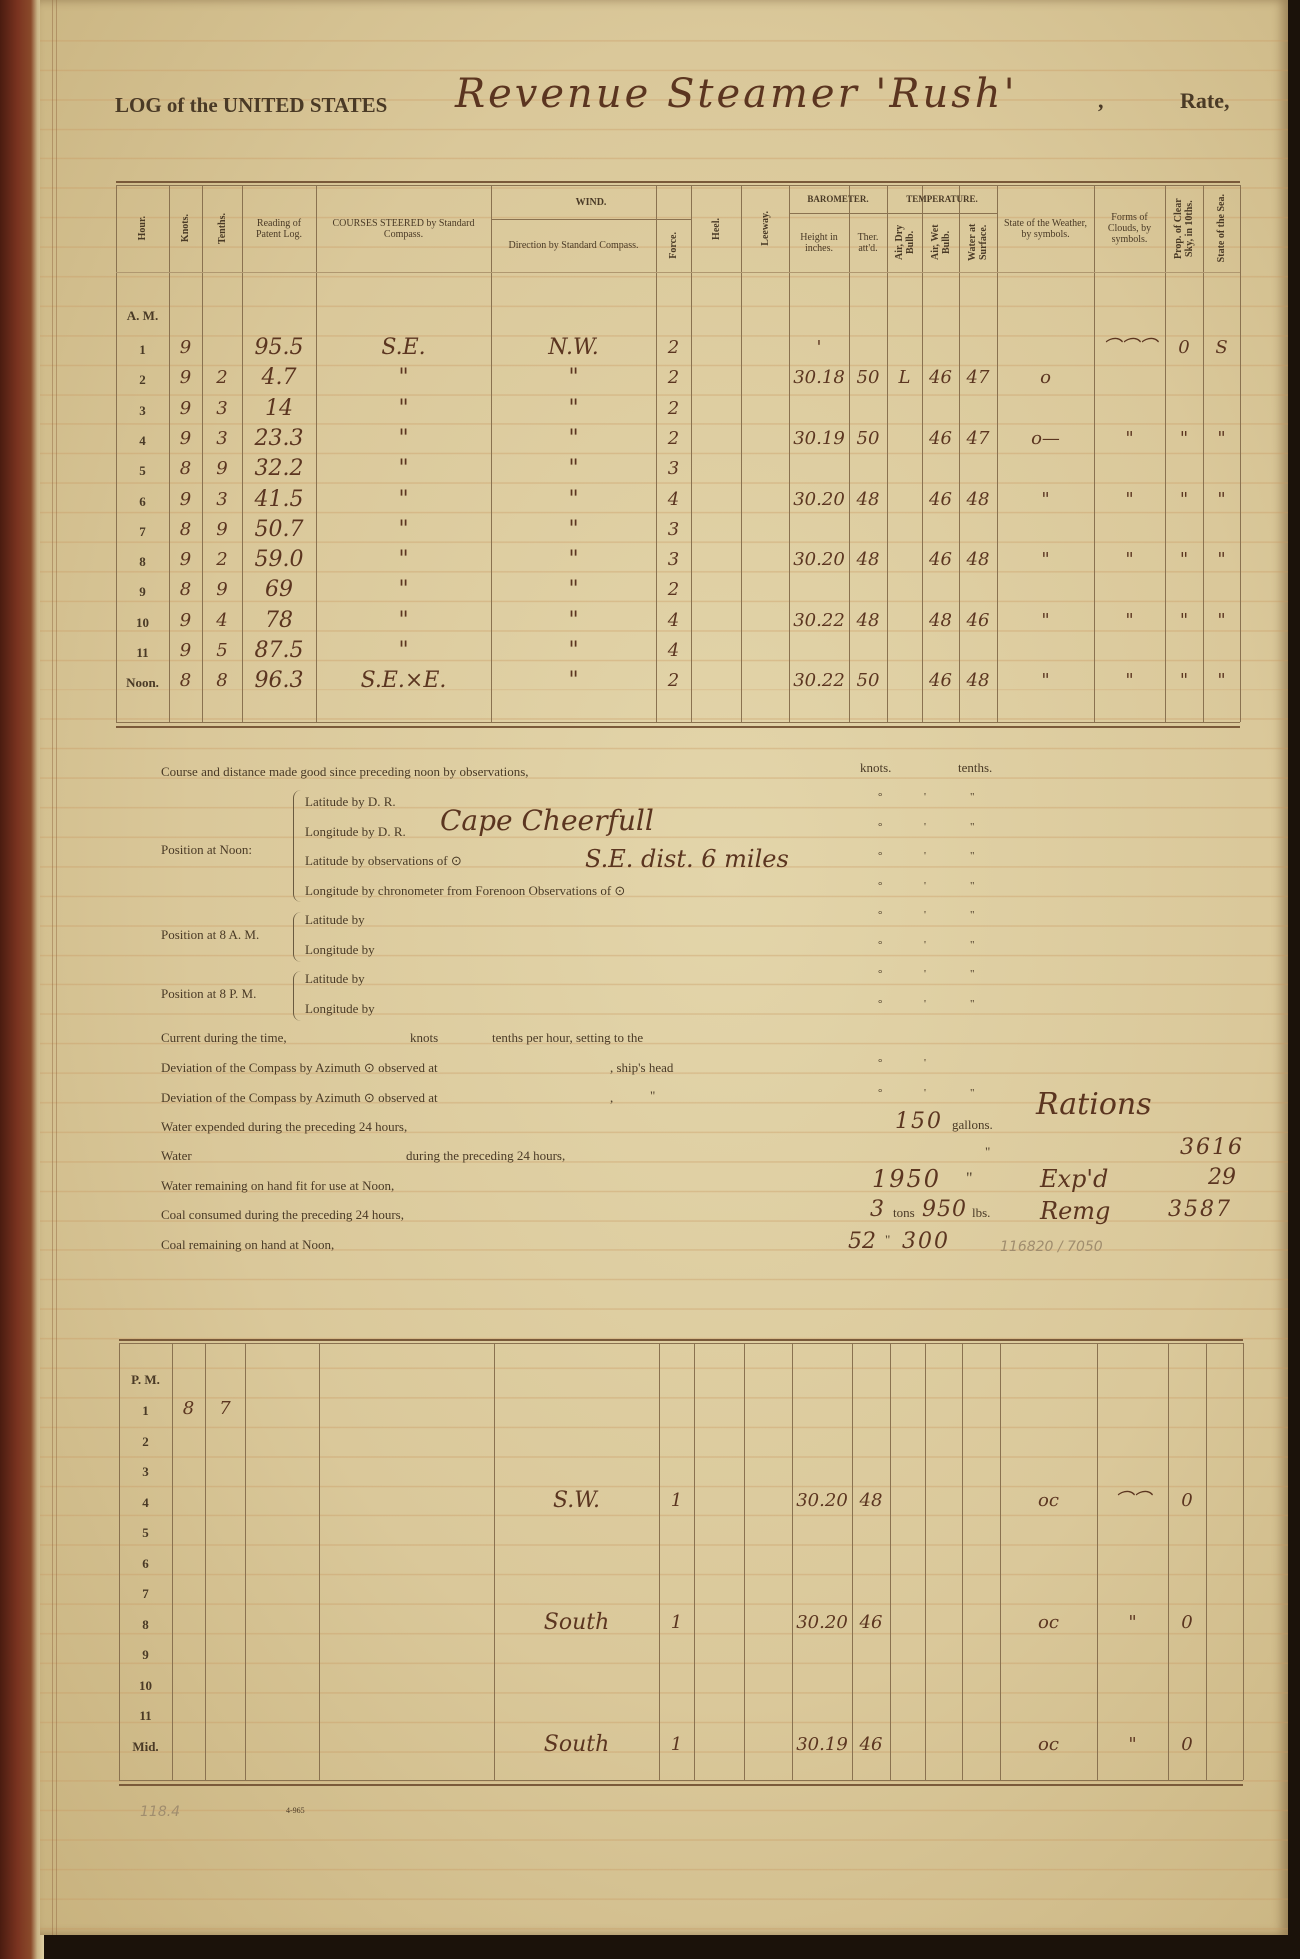  I want to click on header-wind-group: WIND., so click(591, 202).